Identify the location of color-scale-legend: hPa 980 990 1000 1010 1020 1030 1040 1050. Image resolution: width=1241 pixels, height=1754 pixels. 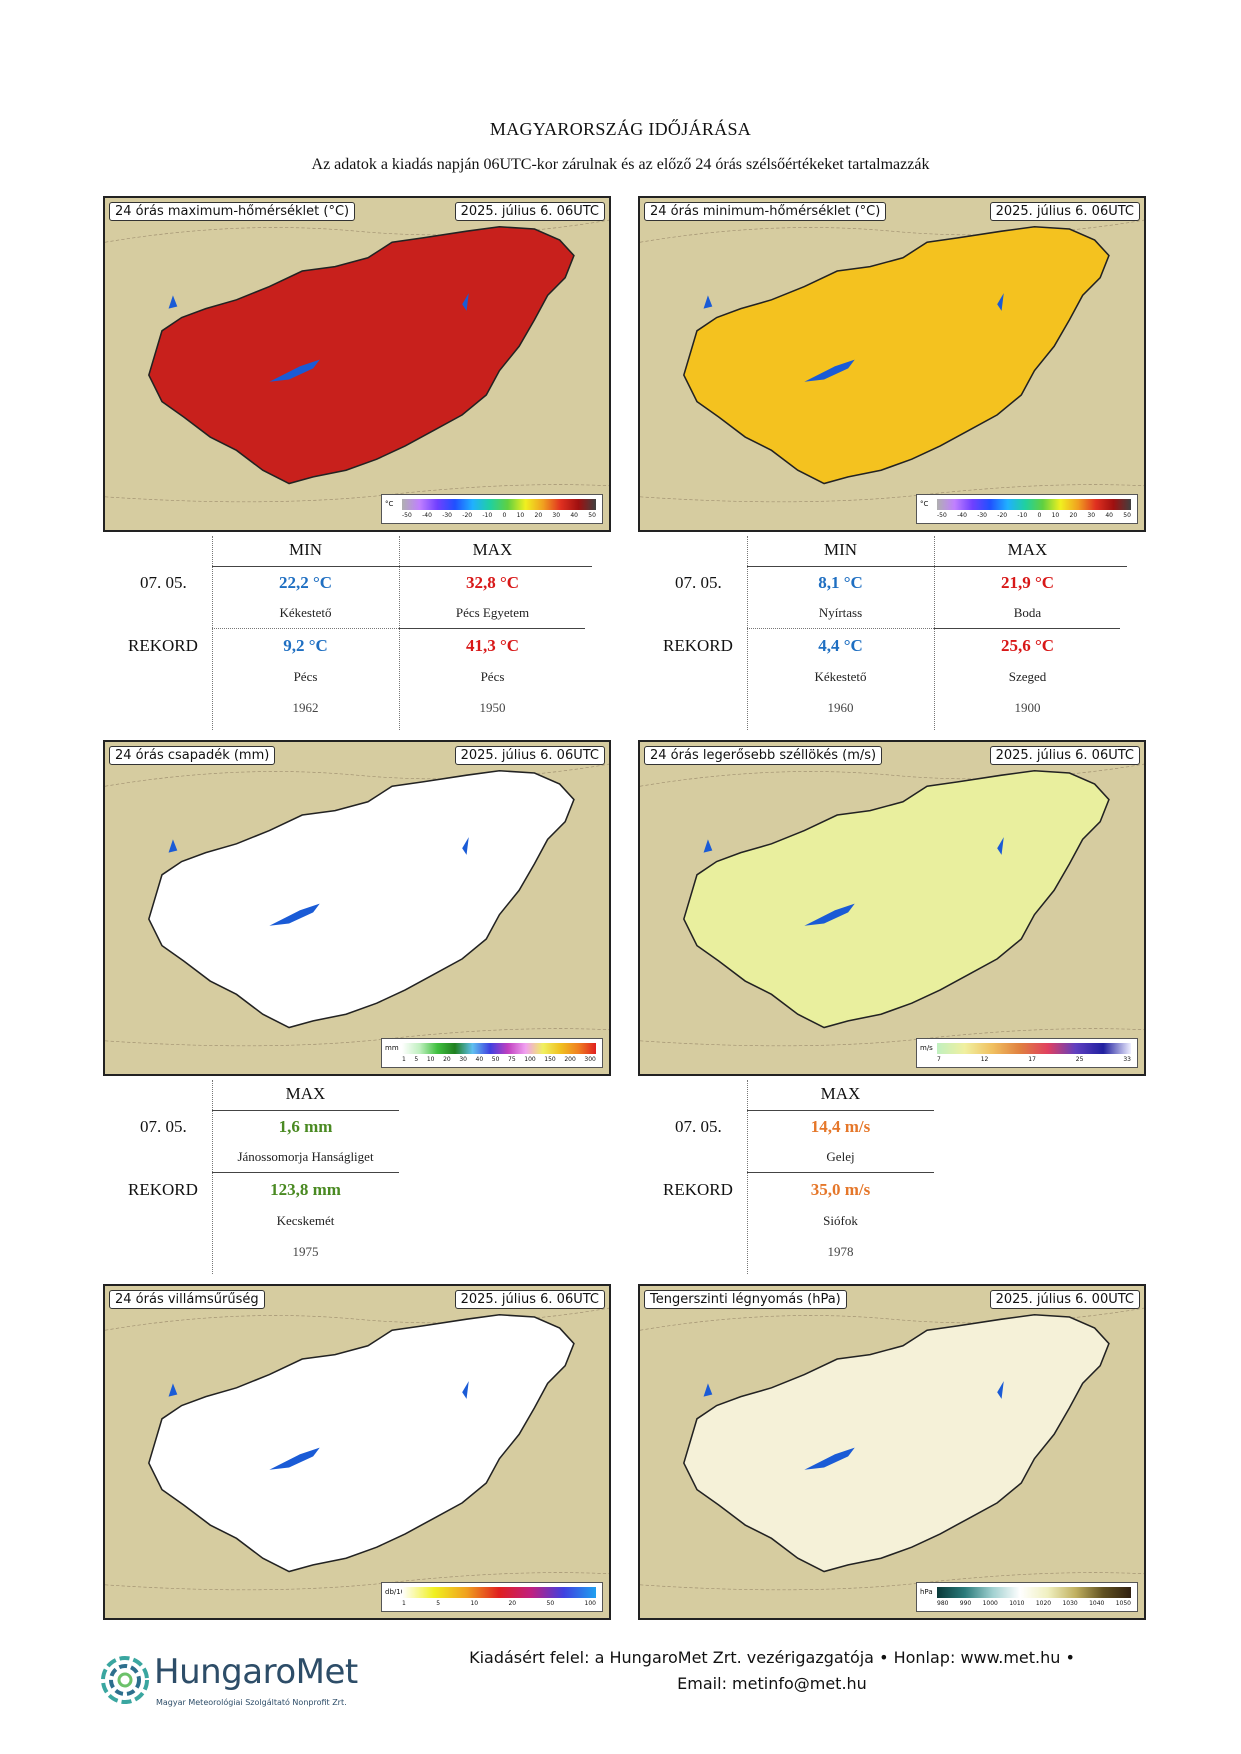
(1027, 1597).